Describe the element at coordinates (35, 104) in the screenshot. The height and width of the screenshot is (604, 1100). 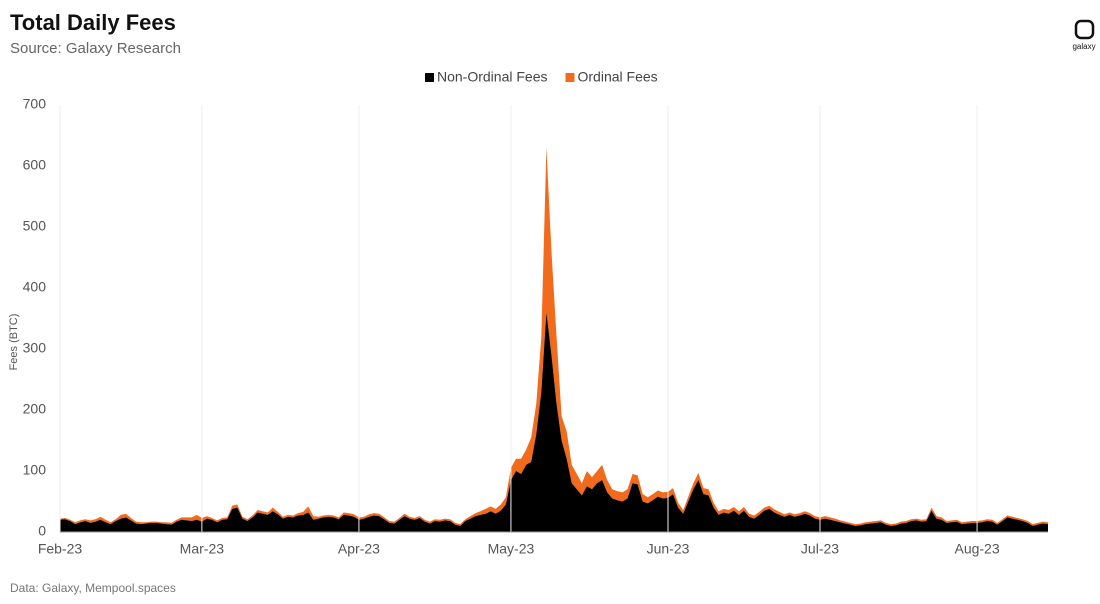
I see `y-tick-label: 700` at that location.